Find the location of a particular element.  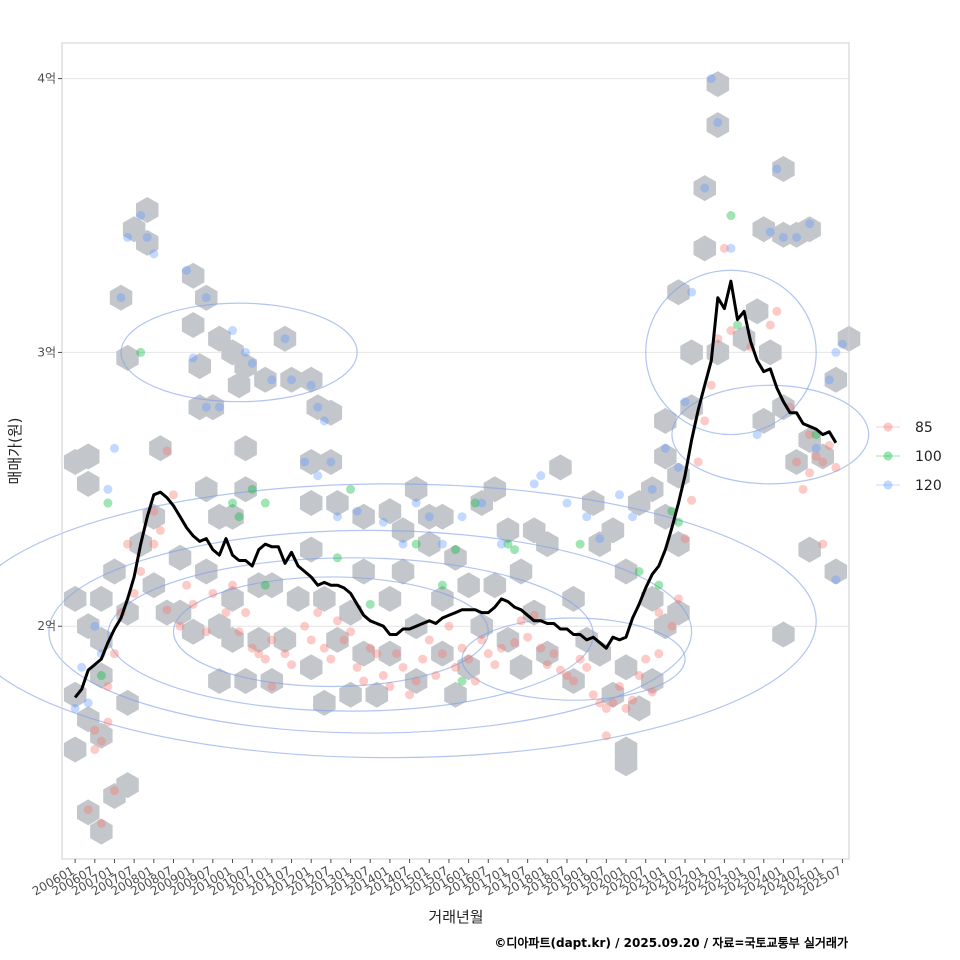

legend-key-point is located at coordinates (888, 485).